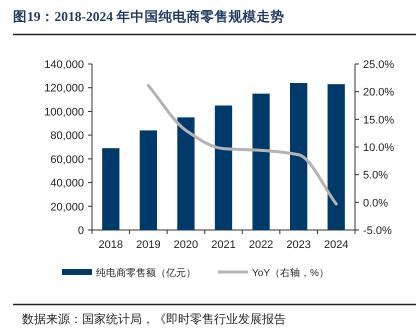 This screenshot has height=333, width=417. What do you see at coordinates (378, 92) in the screenshot?
I see `y2-tick-label: 20.0%` at bounding box center [378, 92].